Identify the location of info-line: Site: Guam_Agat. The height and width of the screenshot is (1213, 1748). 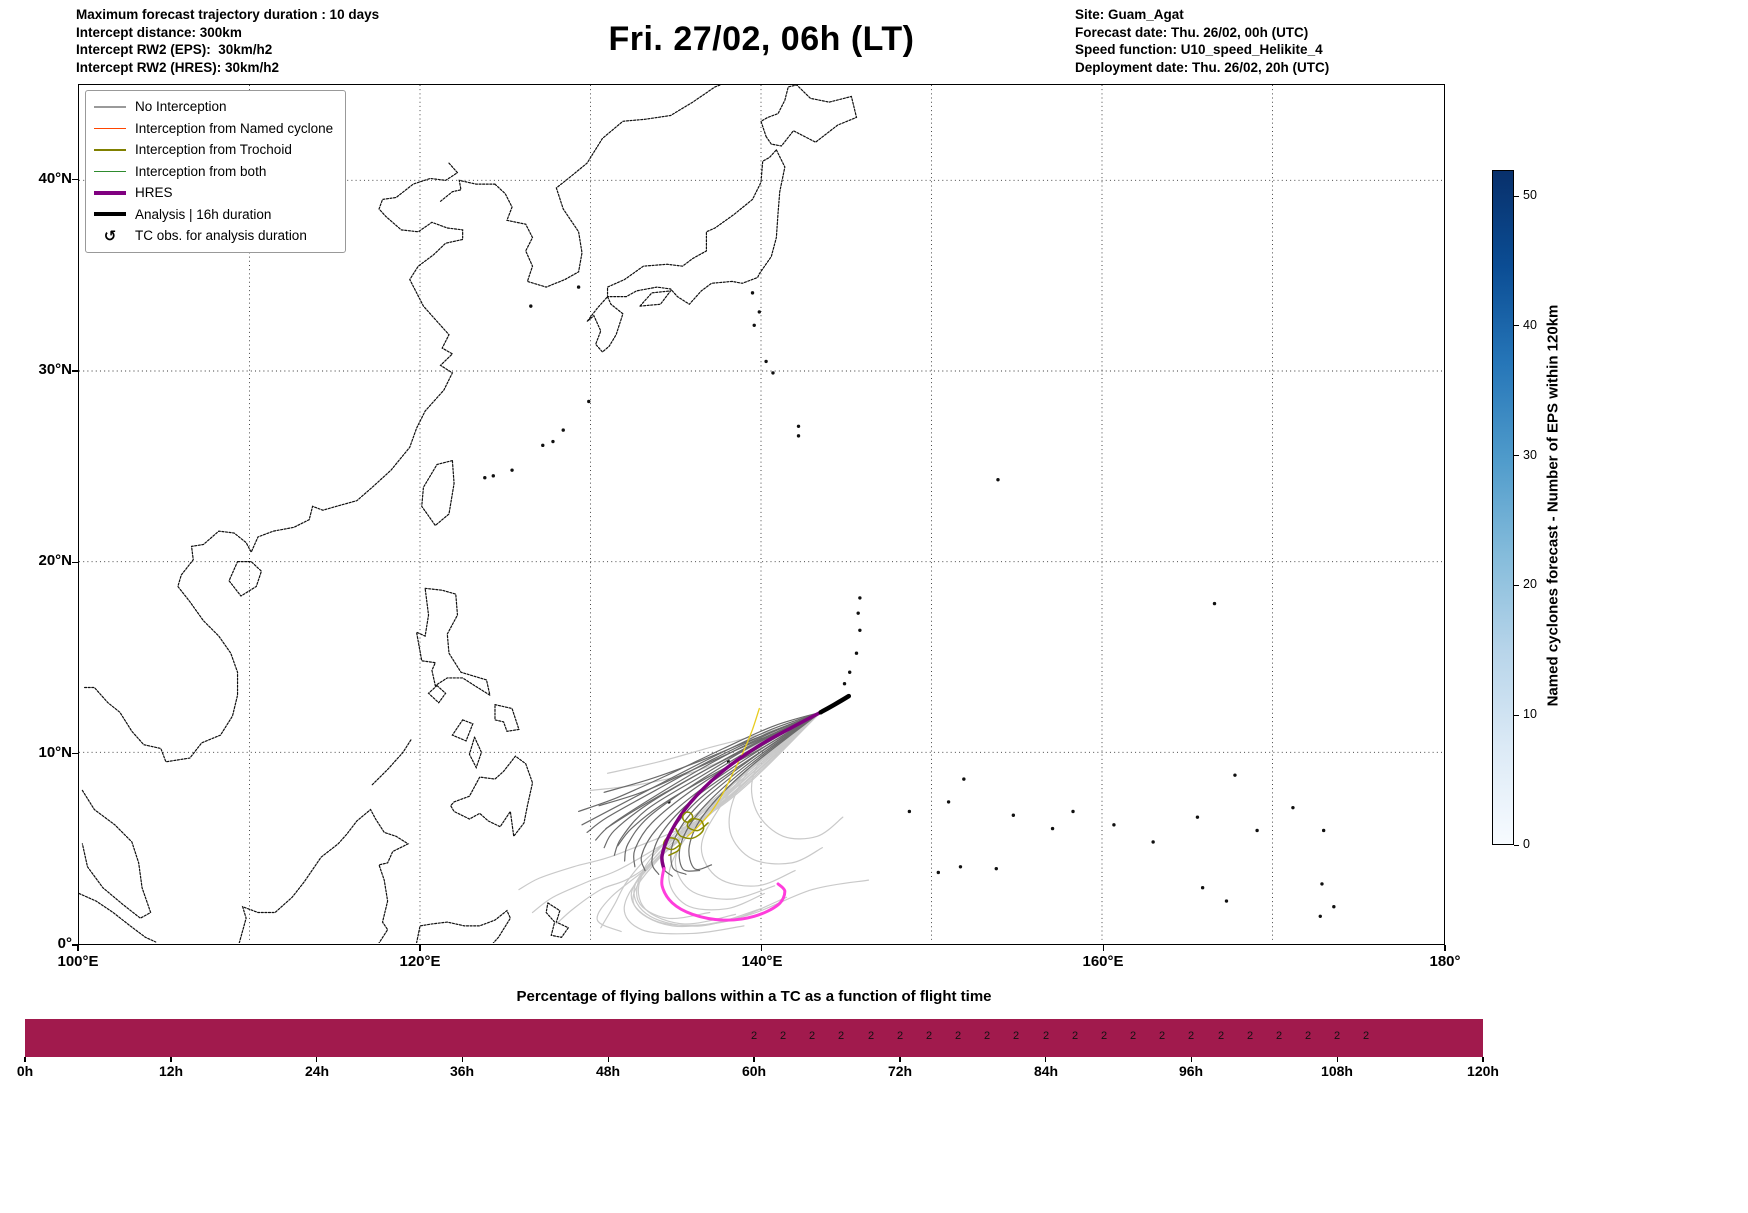
(1129, 14).